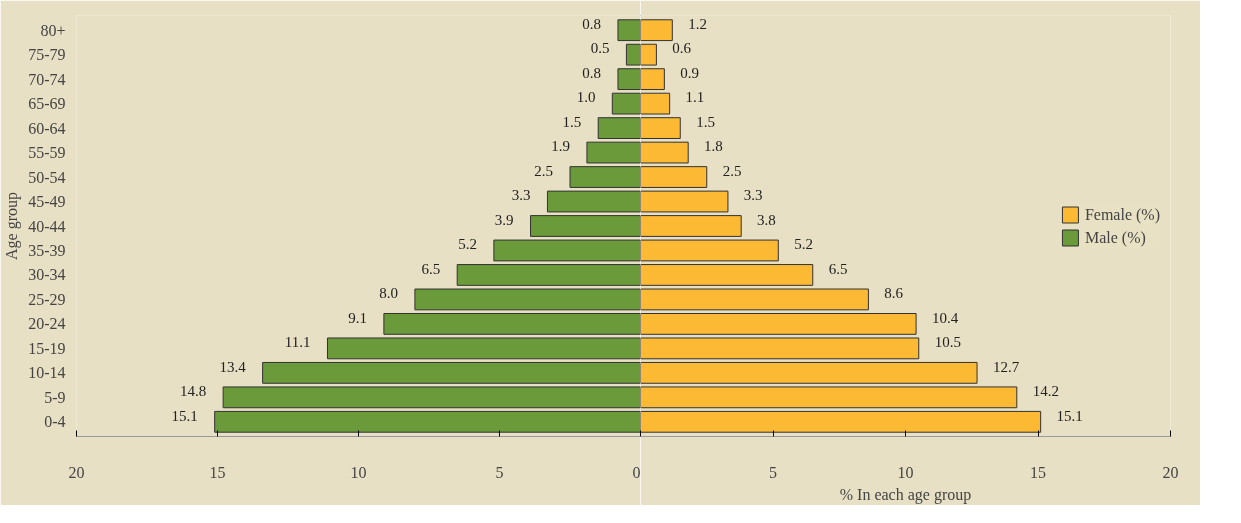 The image size is (1241, 523). I want to click on data-label: 11.1, so click(297, 342).